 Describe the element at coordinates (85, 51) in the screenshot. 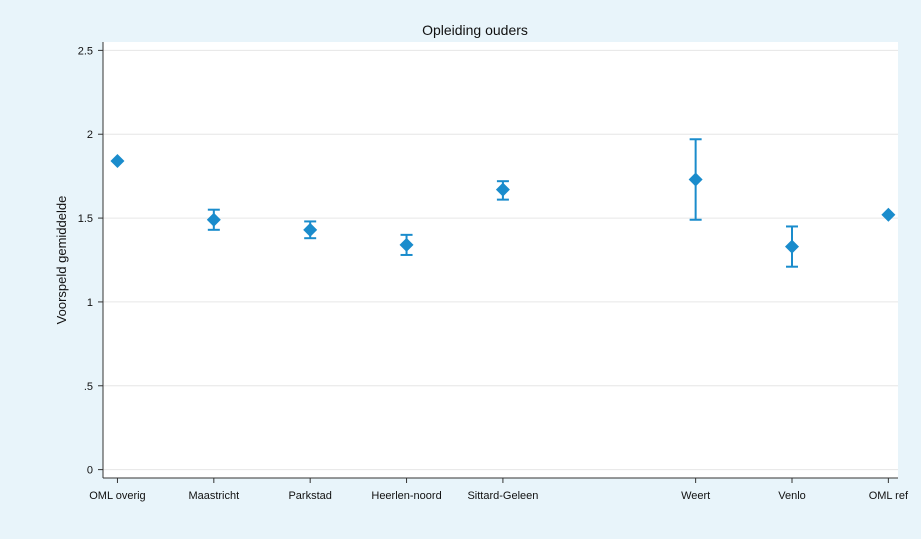

I see `y-tick-label: 2.5` at that location.